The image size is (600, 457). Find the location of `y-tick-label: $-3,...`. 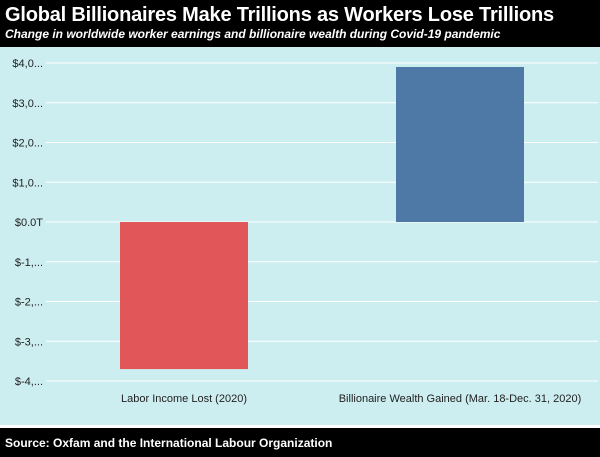

y-tick-label: $-3,... is located at coordinates (29, 342).